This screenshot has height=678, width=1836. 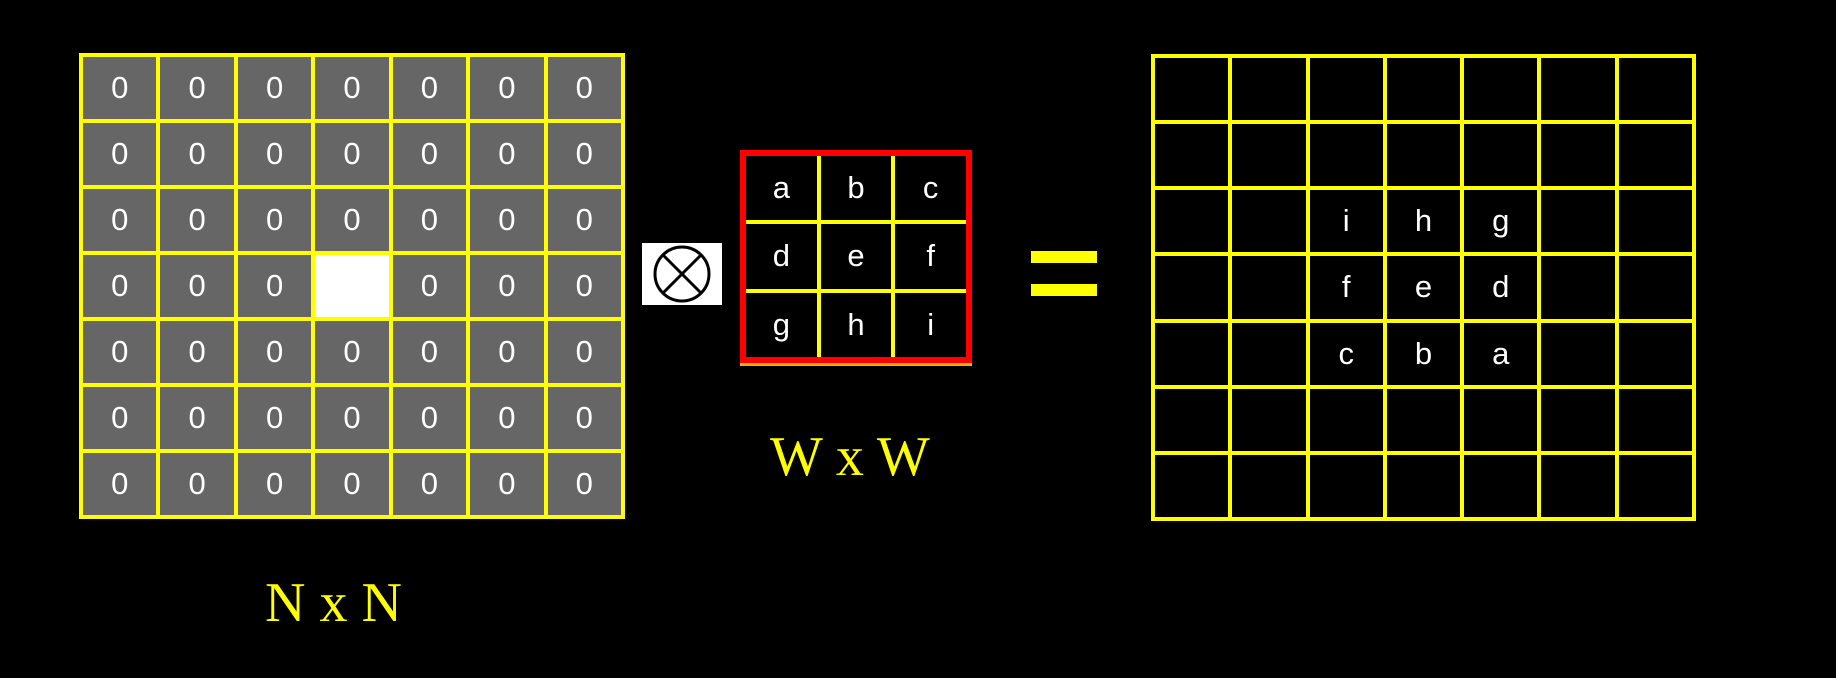 What do you see at coordinates (352, 286) in the screenshot?
I see `highlighted-cell` at bounding box center [352, 286].